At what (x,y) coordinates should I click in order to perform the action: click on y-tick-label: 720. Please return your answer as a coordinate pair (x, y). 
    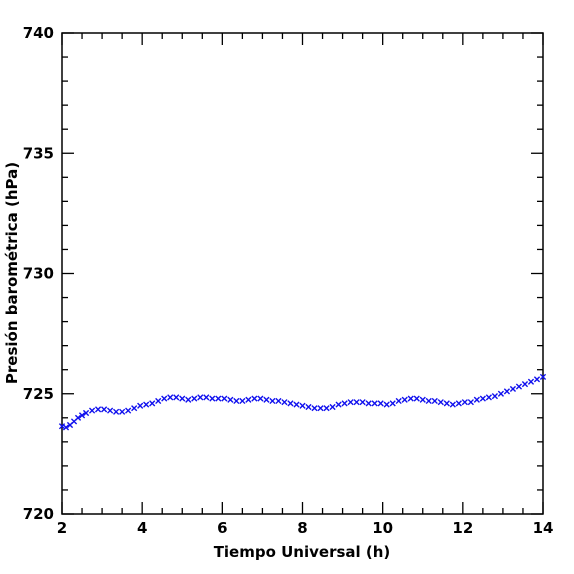
    Looking at the image, I should click on (38, 514).